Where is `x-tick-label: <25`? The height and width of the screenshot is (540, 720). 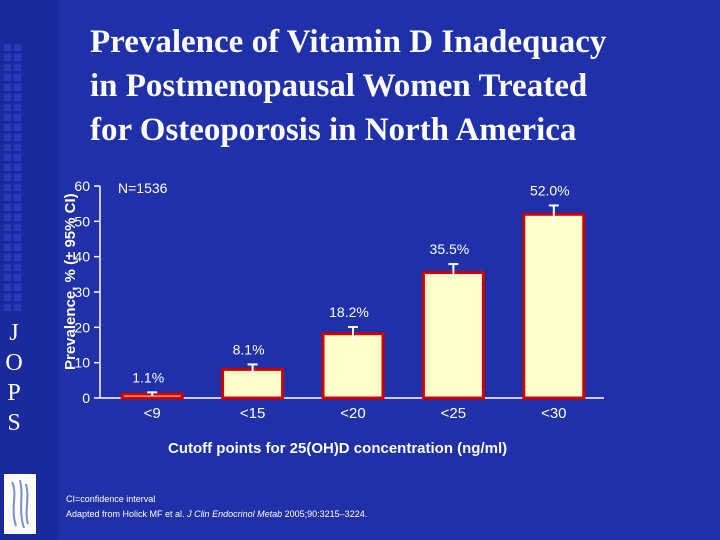 x-tick-label: <25 is located at coordinates (453, 413).